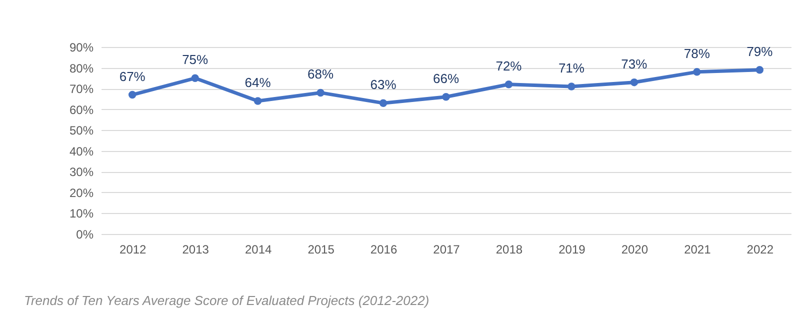  I want to click on data-label: 78%, so click(697, 53).